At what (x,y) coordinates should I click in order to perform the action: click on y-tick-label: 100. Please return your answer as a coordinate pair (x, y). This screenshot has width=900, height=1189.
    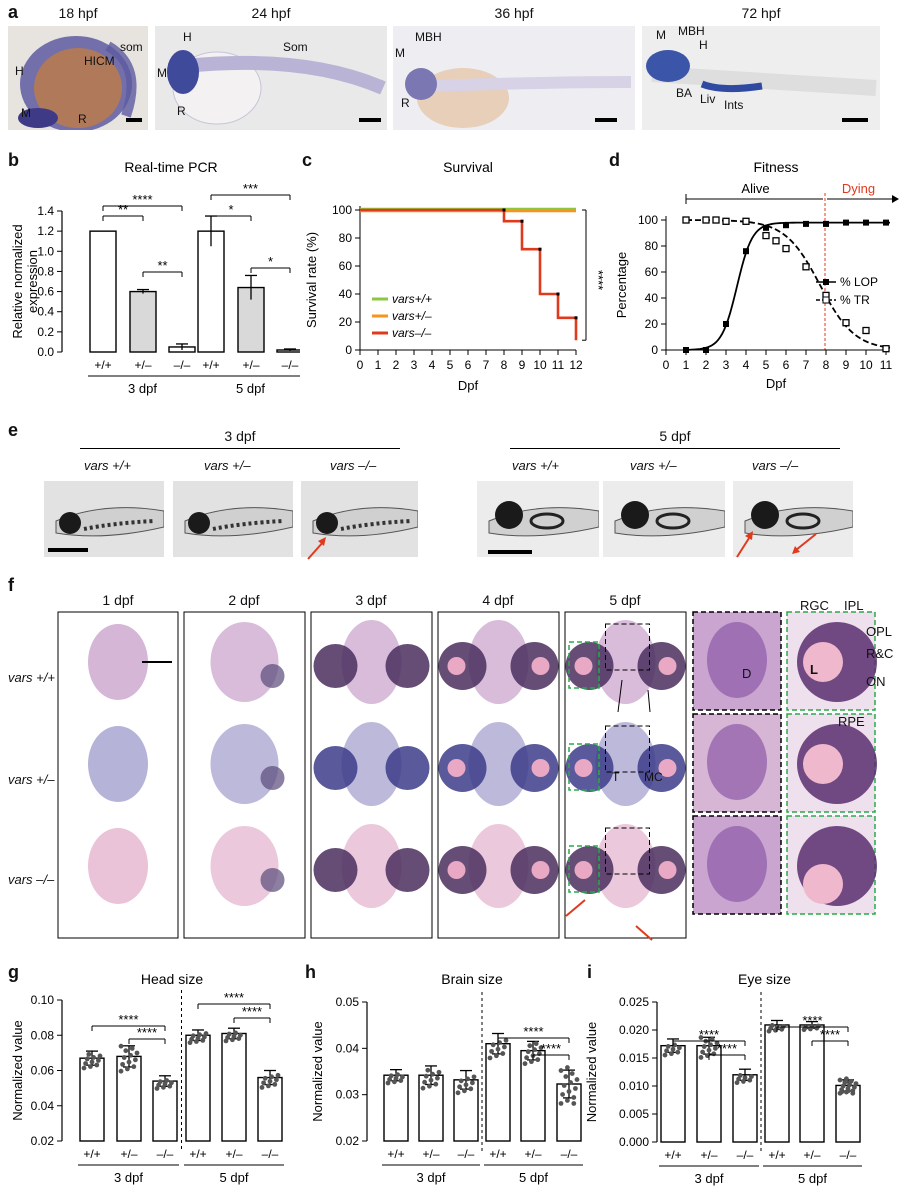
    Looking at the image, I should click on (648, 220).